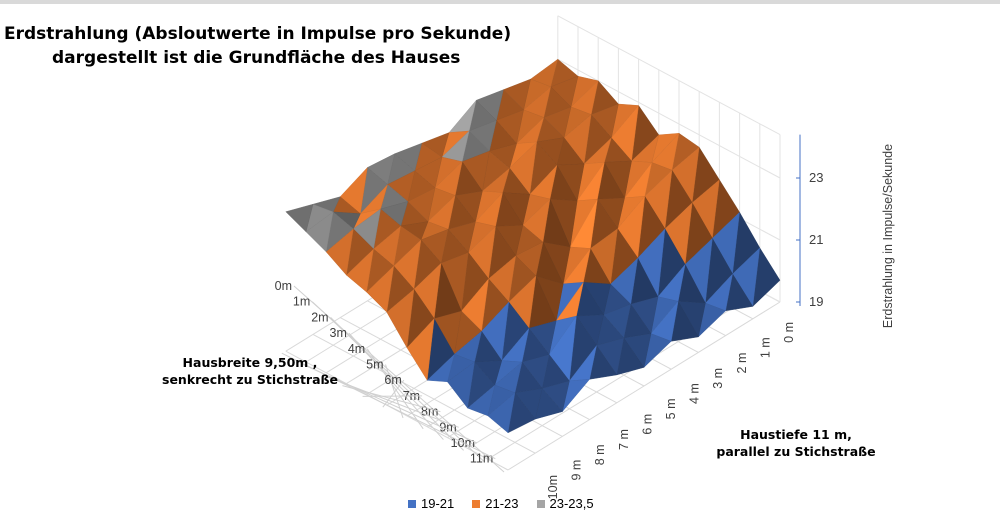  I want to click on legend-swatch-gray, so click(540, 503).